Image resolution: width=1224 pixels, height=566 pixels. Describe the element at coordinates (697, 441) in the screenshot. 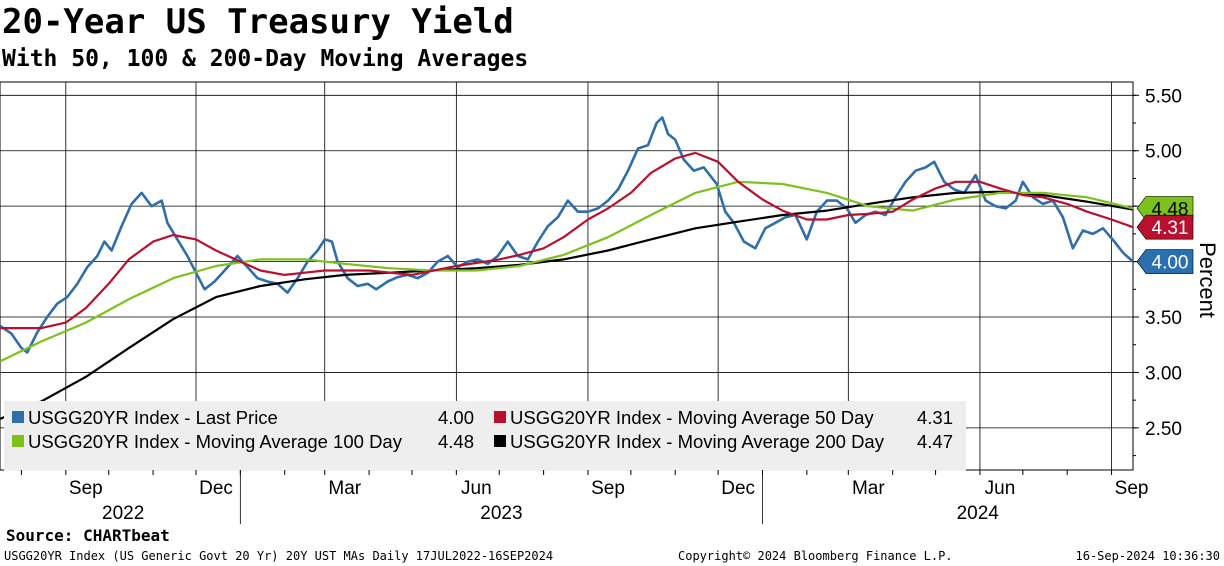

I see `legend-label: USGG20YR Index - Moving Average 200 Day` at that location.